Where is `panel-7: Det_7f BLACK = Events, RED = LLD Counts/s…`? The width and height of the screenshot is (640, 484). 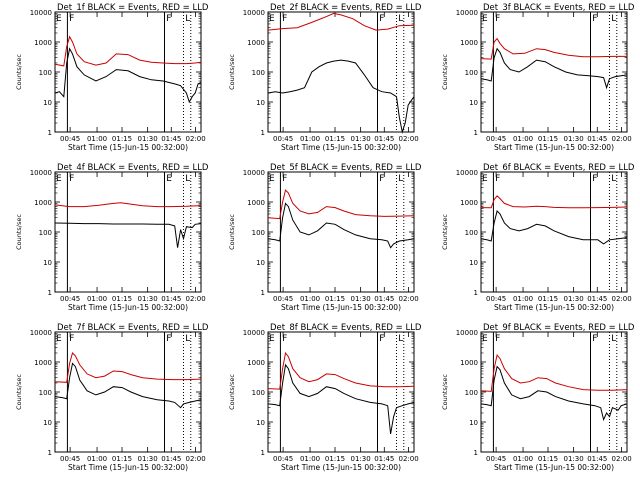 panel-7: Det_7f BLACK = Events, RED = LLD Counts/s… is located at coordinates (112, 397).